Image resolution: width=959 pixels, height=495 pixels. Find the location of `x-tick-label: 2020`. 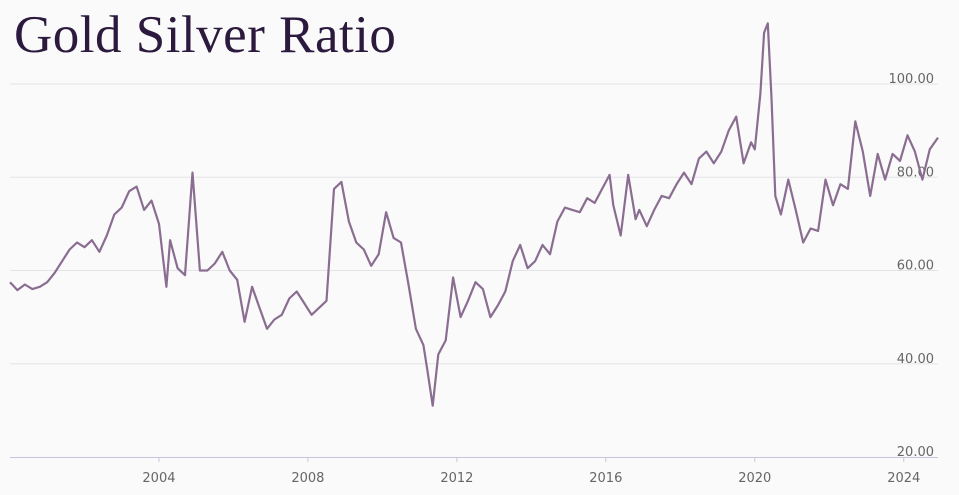

x-tick-label: 2020 is located at coordinates (754, 478).